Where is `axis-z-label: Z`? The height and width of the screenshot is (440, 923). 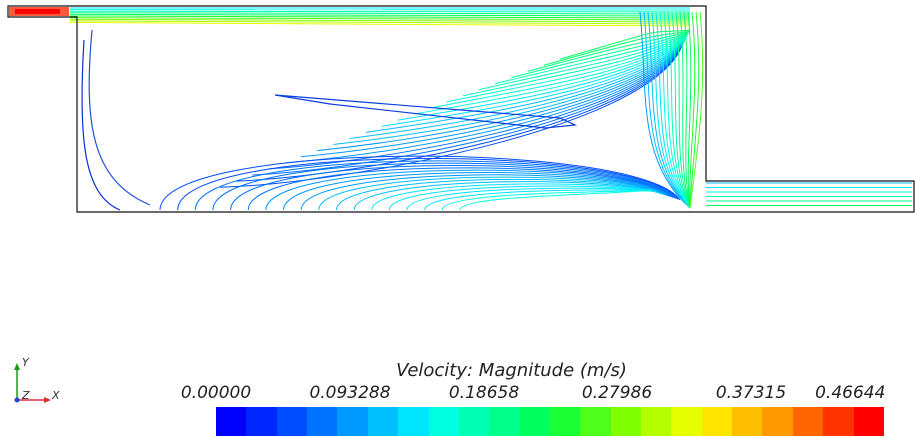
axis-z-label: Z is located at coordinates (26, 395).